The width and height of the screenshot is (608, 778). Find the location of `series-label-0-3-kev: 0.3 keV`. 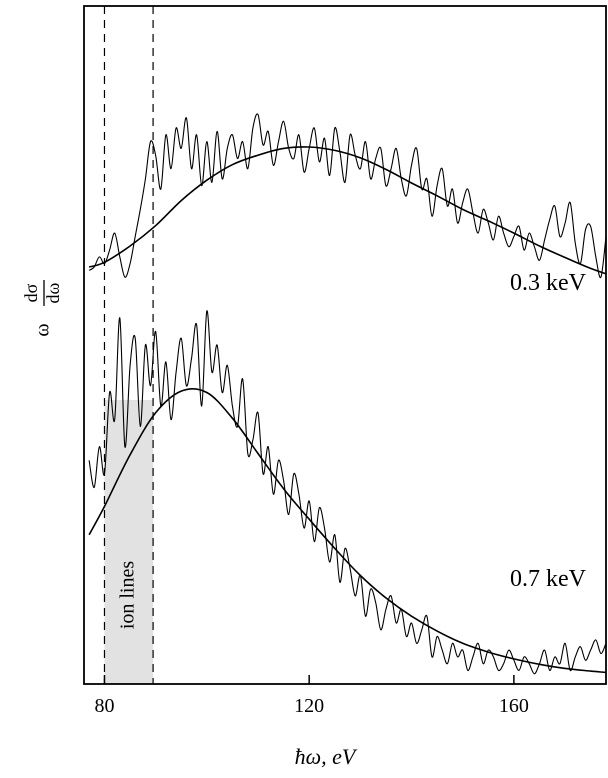

series-label-0-3-kev: 0.3 keV is located at coordinates (548, 283).